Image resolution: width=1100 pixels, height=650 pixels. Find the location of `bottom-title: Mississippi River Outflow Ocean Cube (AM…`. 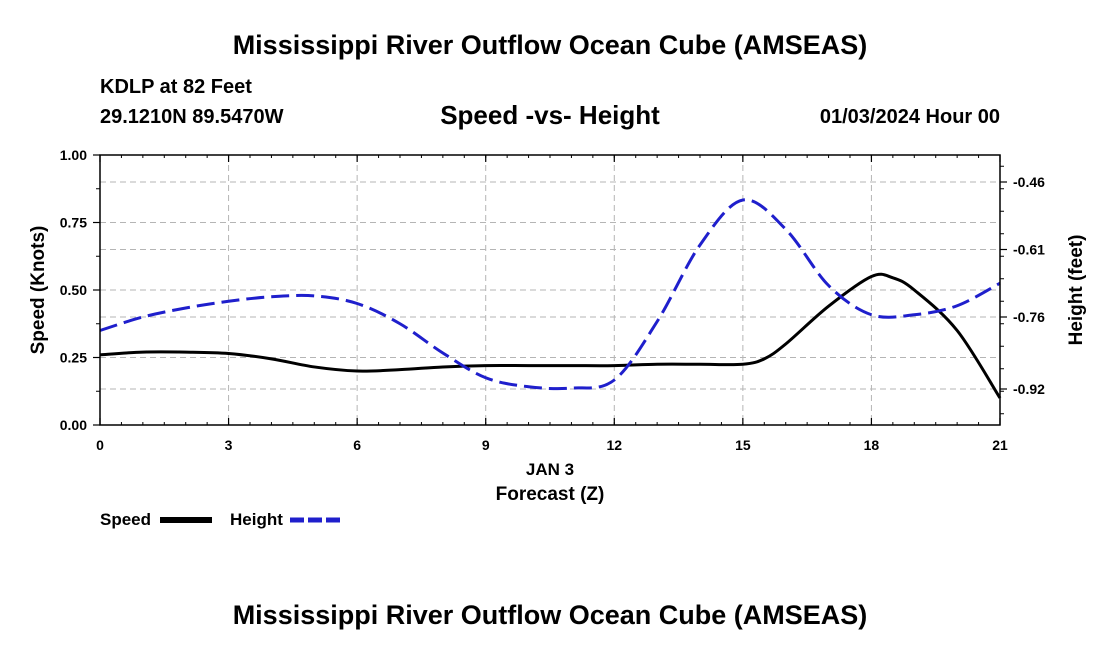

bottom-title: Mississippi River Outflow Ocean Cube (AM… is located at coordinates (550, 615).